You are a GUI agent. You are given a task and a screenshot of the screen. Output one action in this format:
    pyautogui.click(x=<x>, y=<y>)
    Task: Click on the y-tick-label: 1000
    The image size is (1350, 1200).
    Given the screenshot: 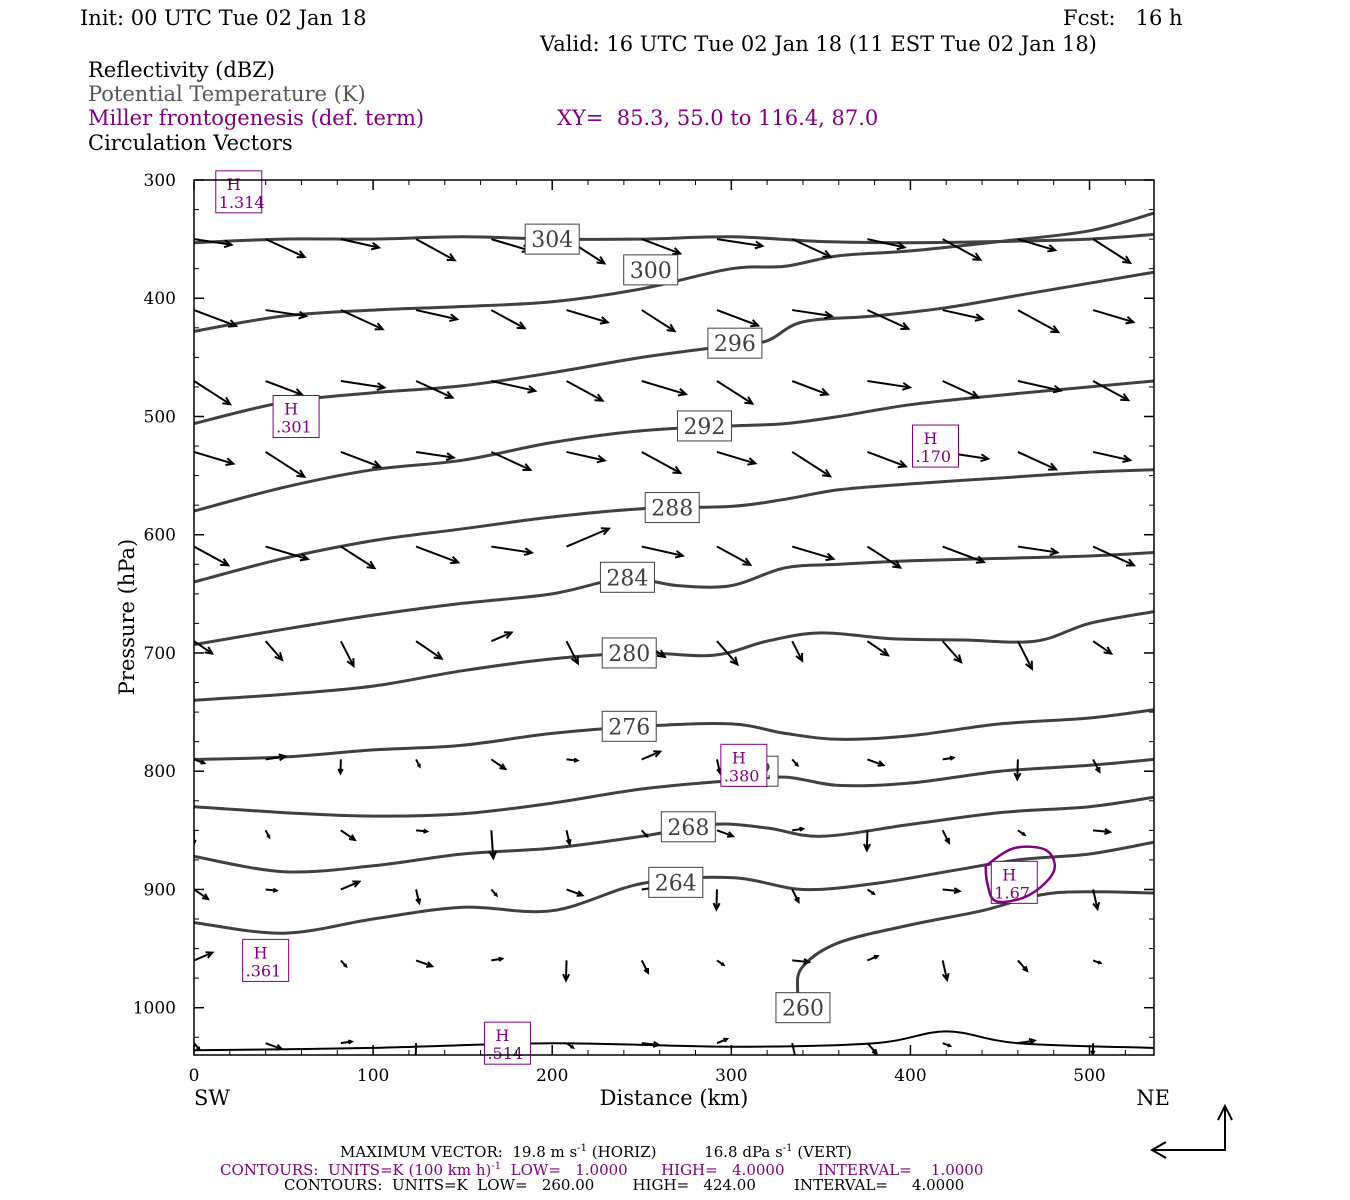 What is the action you would take?
    pyautogui.click(x=154, y=1009)
    